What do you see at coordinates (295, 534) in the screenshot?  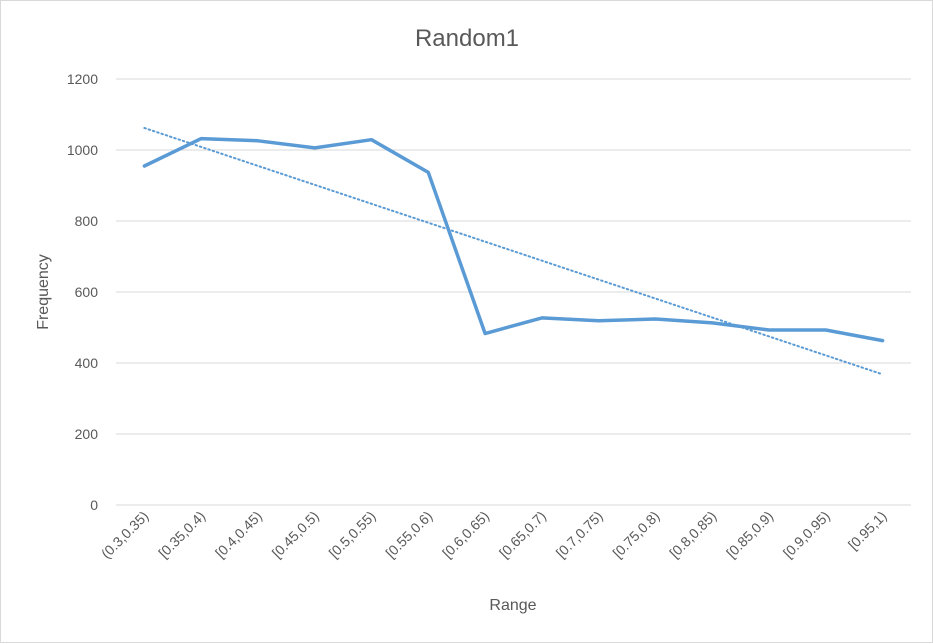 I see `x-tick-label: [0.45,0.5)` at bounding box center [295, 534].